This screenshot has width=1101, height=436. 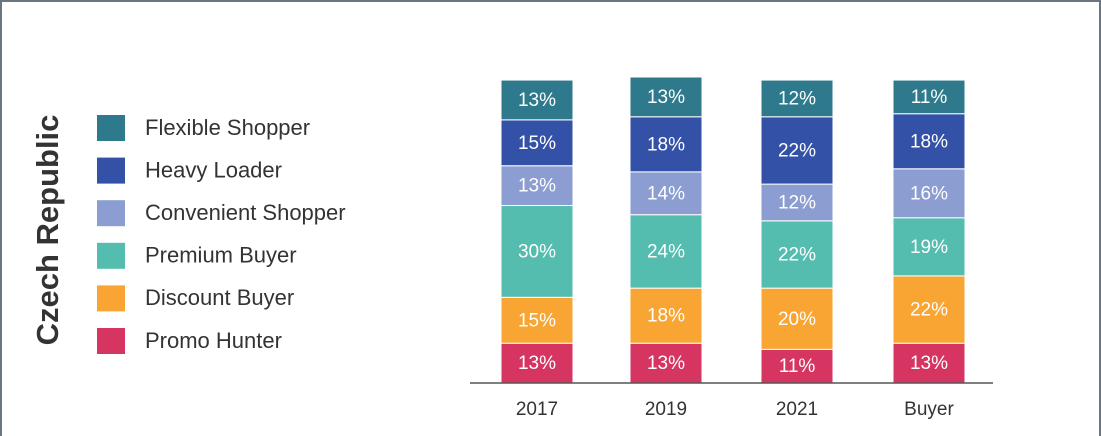 I want to click on value-label: 19%, so click(x=929, y=247).